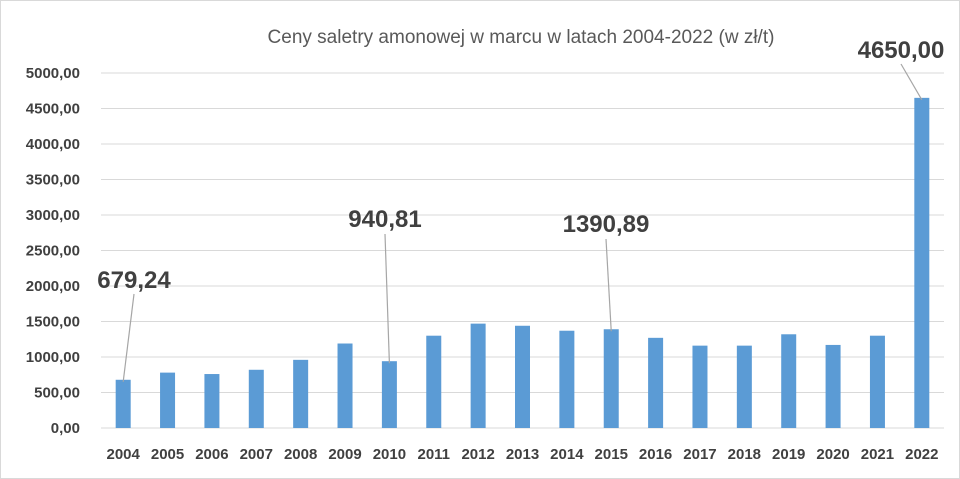  I want to click on bar-2016, so click(656, 382).